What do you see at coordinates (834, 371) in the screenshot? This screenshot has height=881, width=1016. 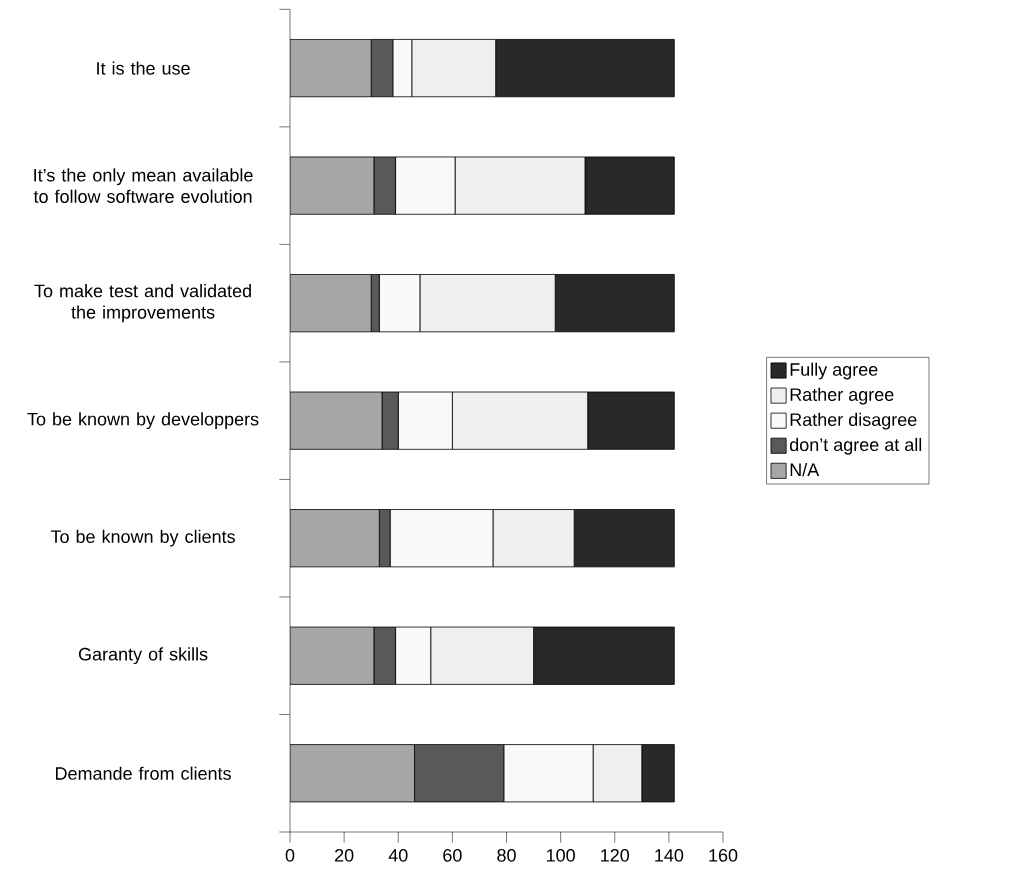 I see `legend-label: Fully agree` at bounding box center [834, 371].